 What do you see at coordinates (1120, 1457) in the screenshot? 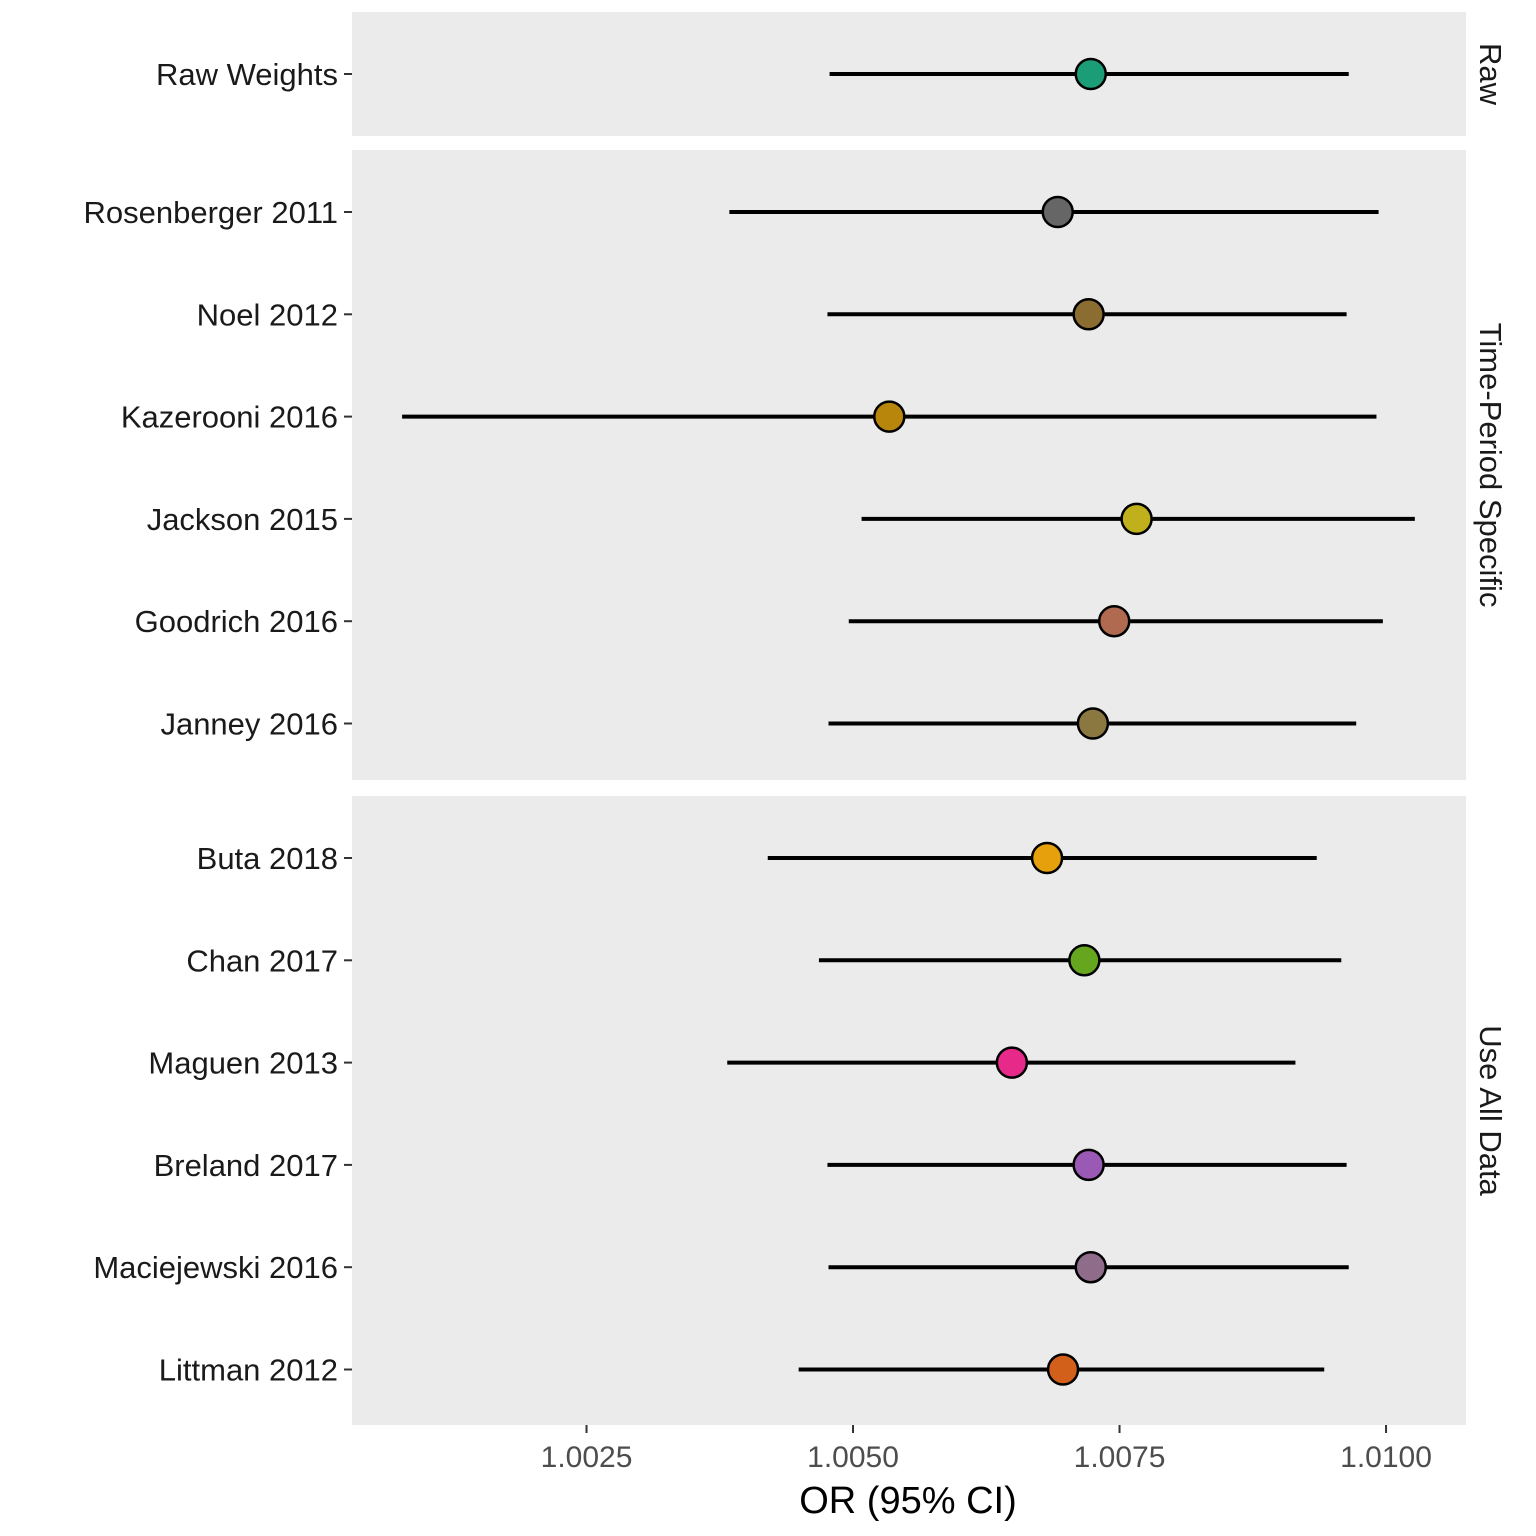
I see `x-tick-label: 1.0075` at bounding box center [1120, 1457].